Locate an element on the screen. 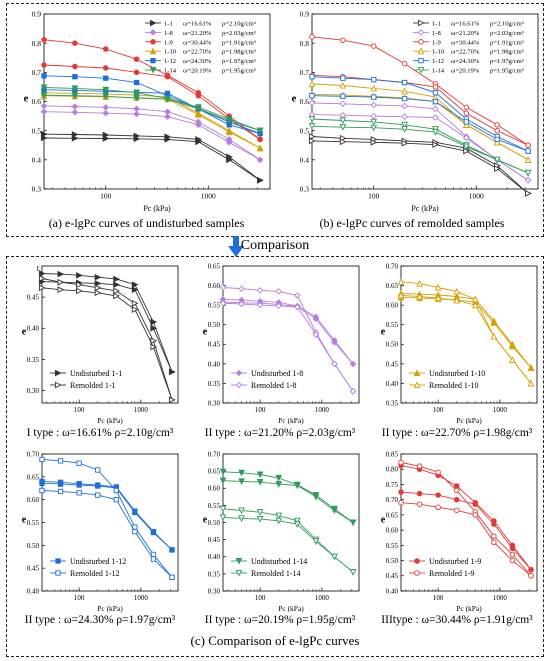 This screenshot has height=661, width=550. y-tick-label: 0.5 is located at coordinates (305, 130).